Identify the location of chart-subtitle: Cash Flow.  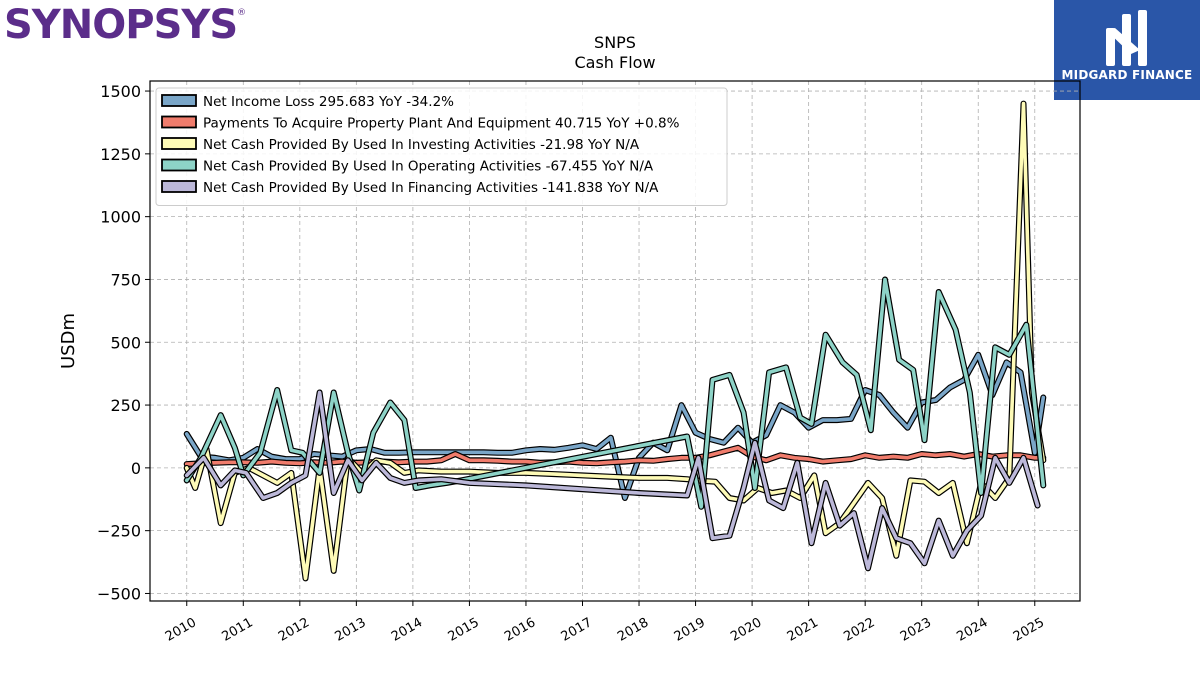
(614, 62).